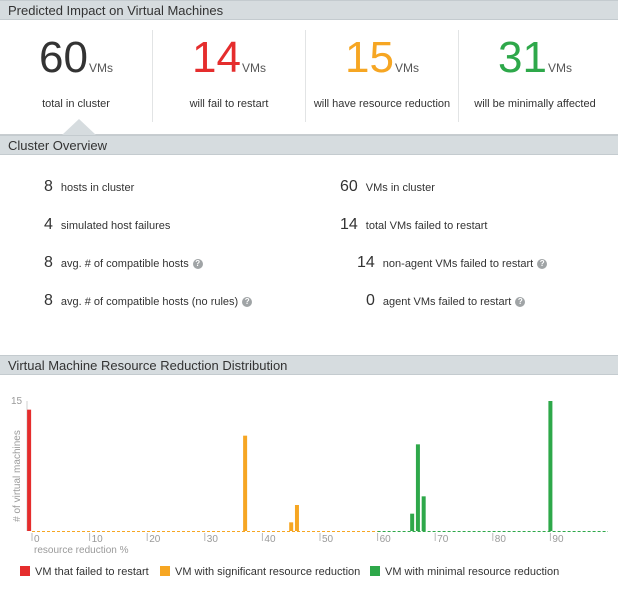 The image size is (618, 608). I want to click on overview-vms: 60 VMs in cluster, so click(387, 187).